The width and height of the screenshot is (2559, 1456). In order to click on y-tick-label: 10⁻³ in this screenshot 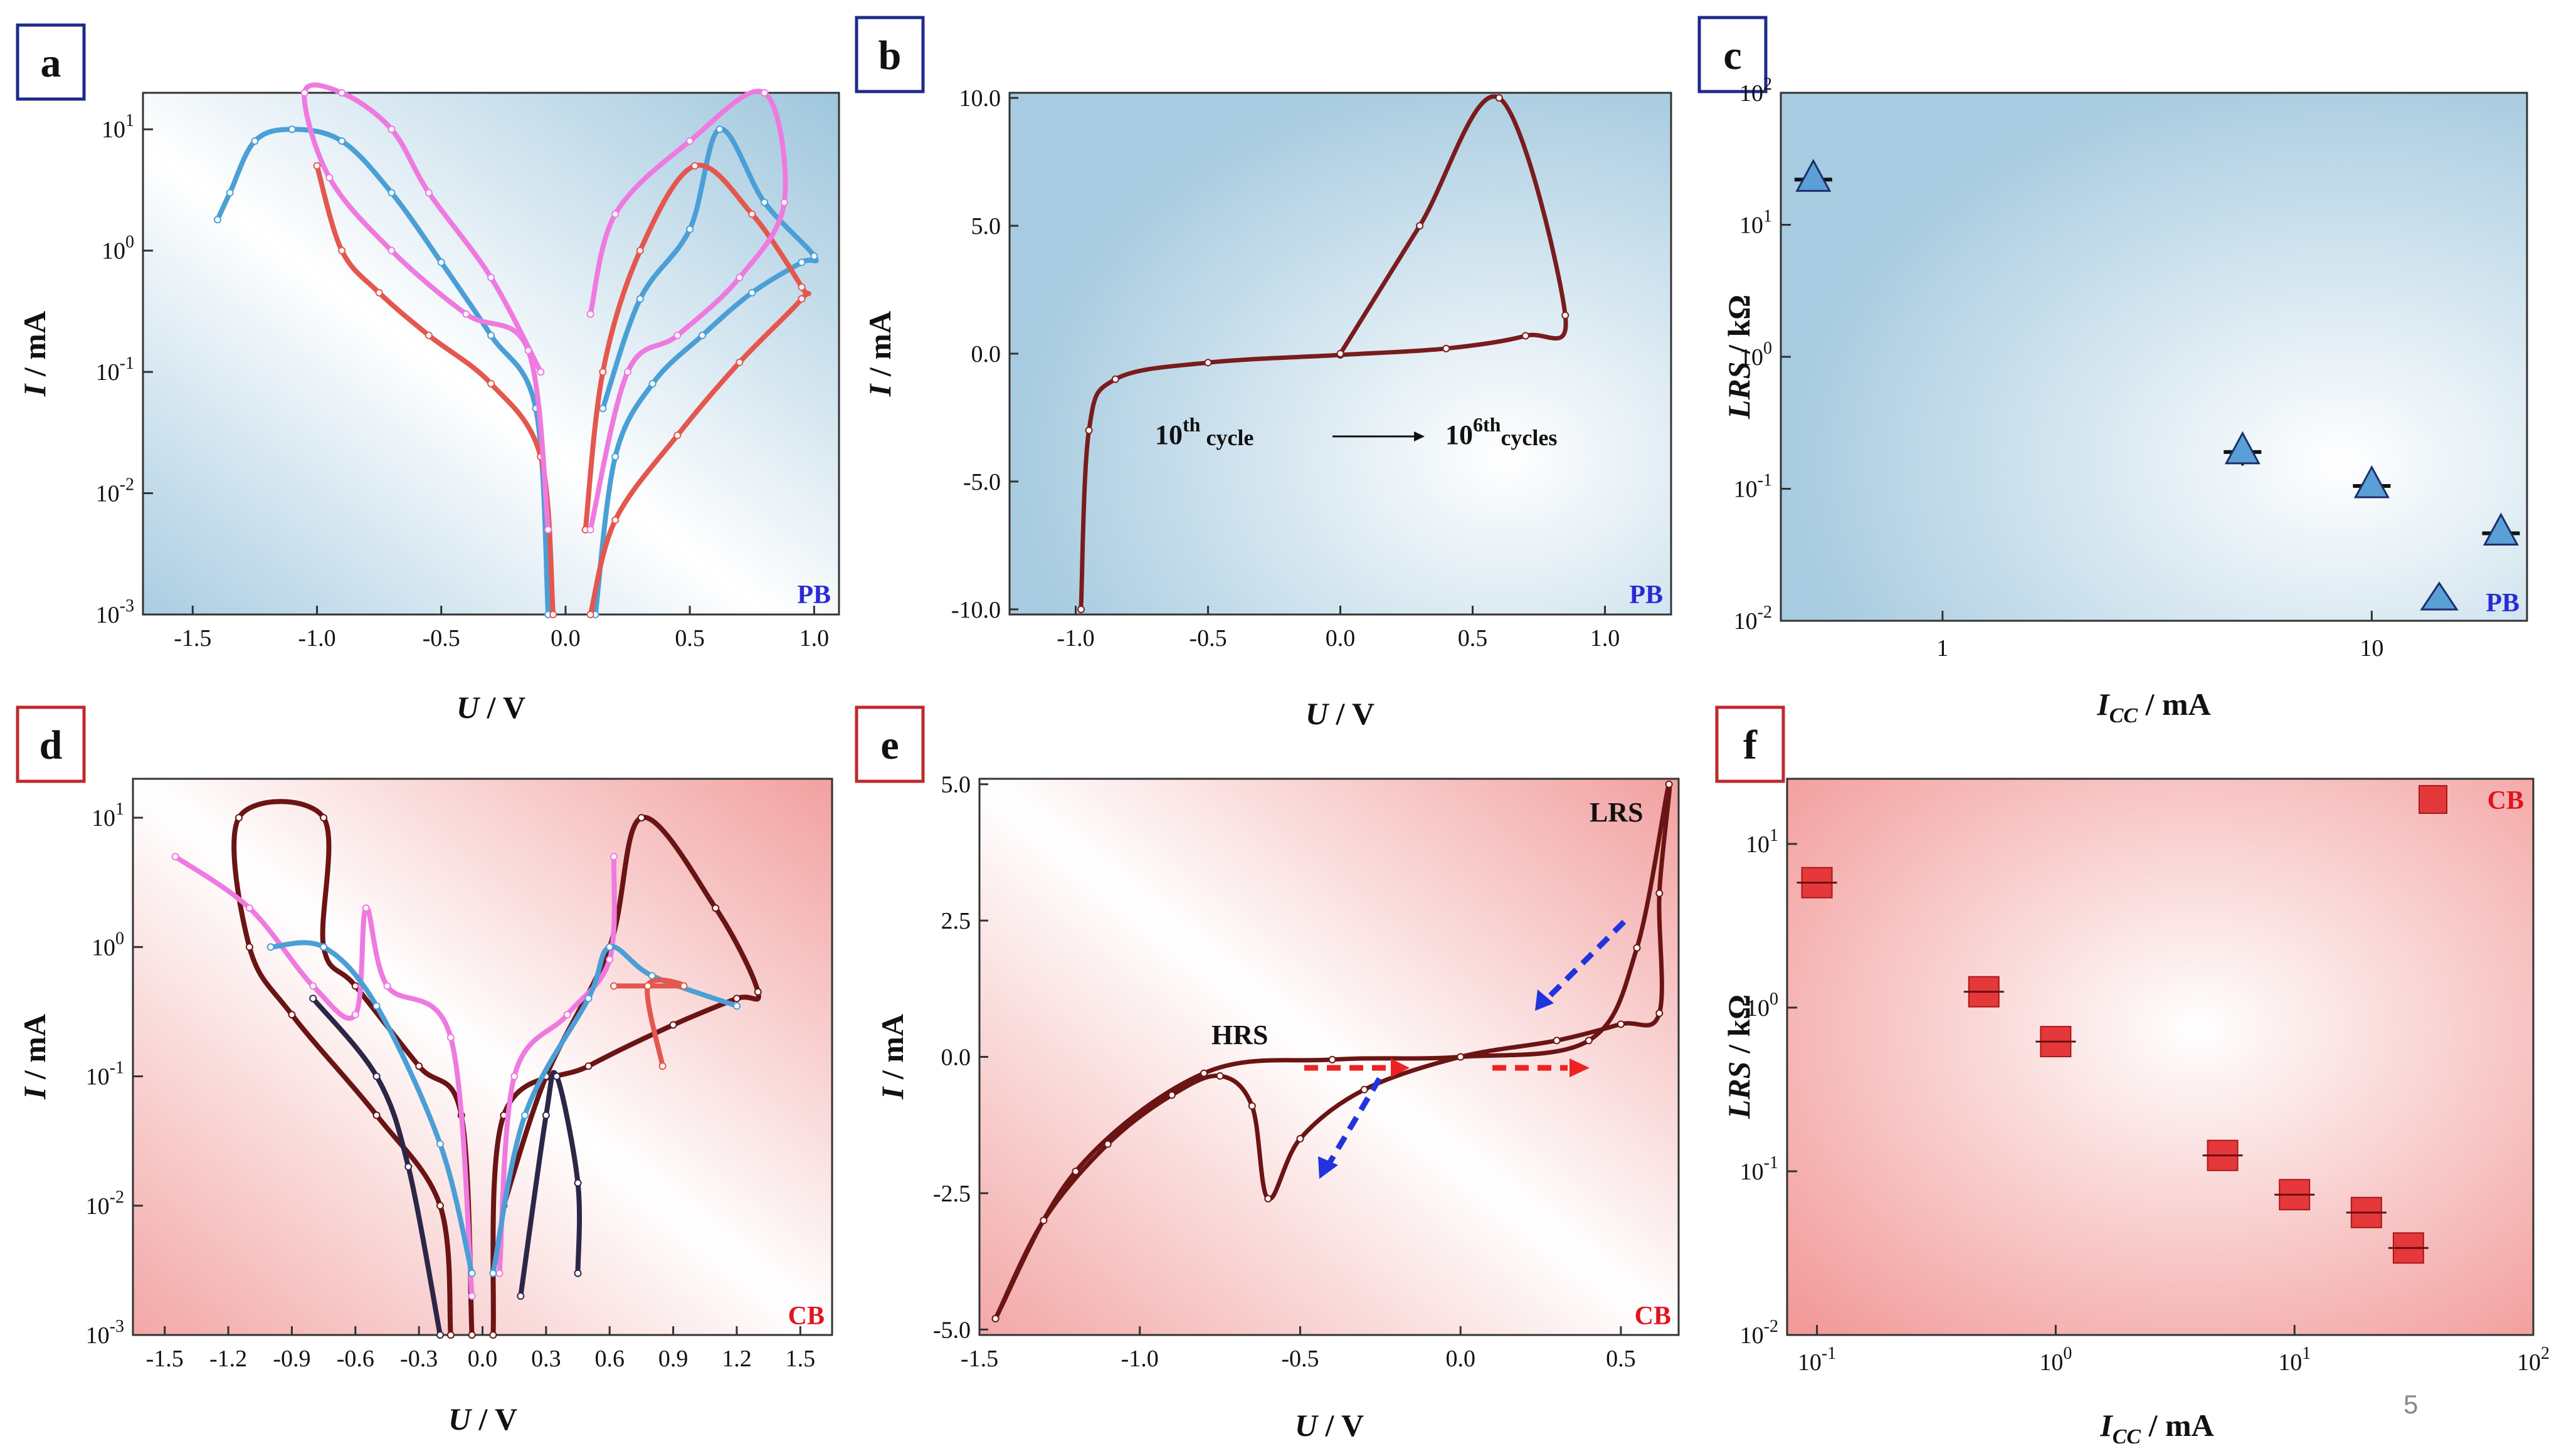, I will do `click(105, 1333)`.